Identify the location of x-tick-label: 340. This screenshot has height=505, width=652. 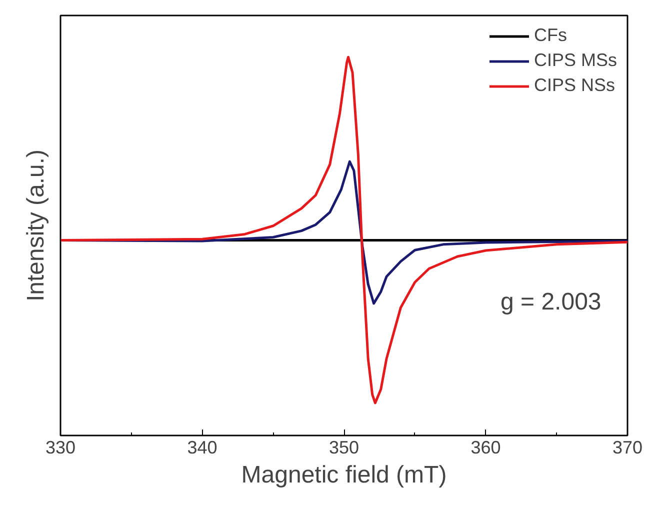
(202, 448).